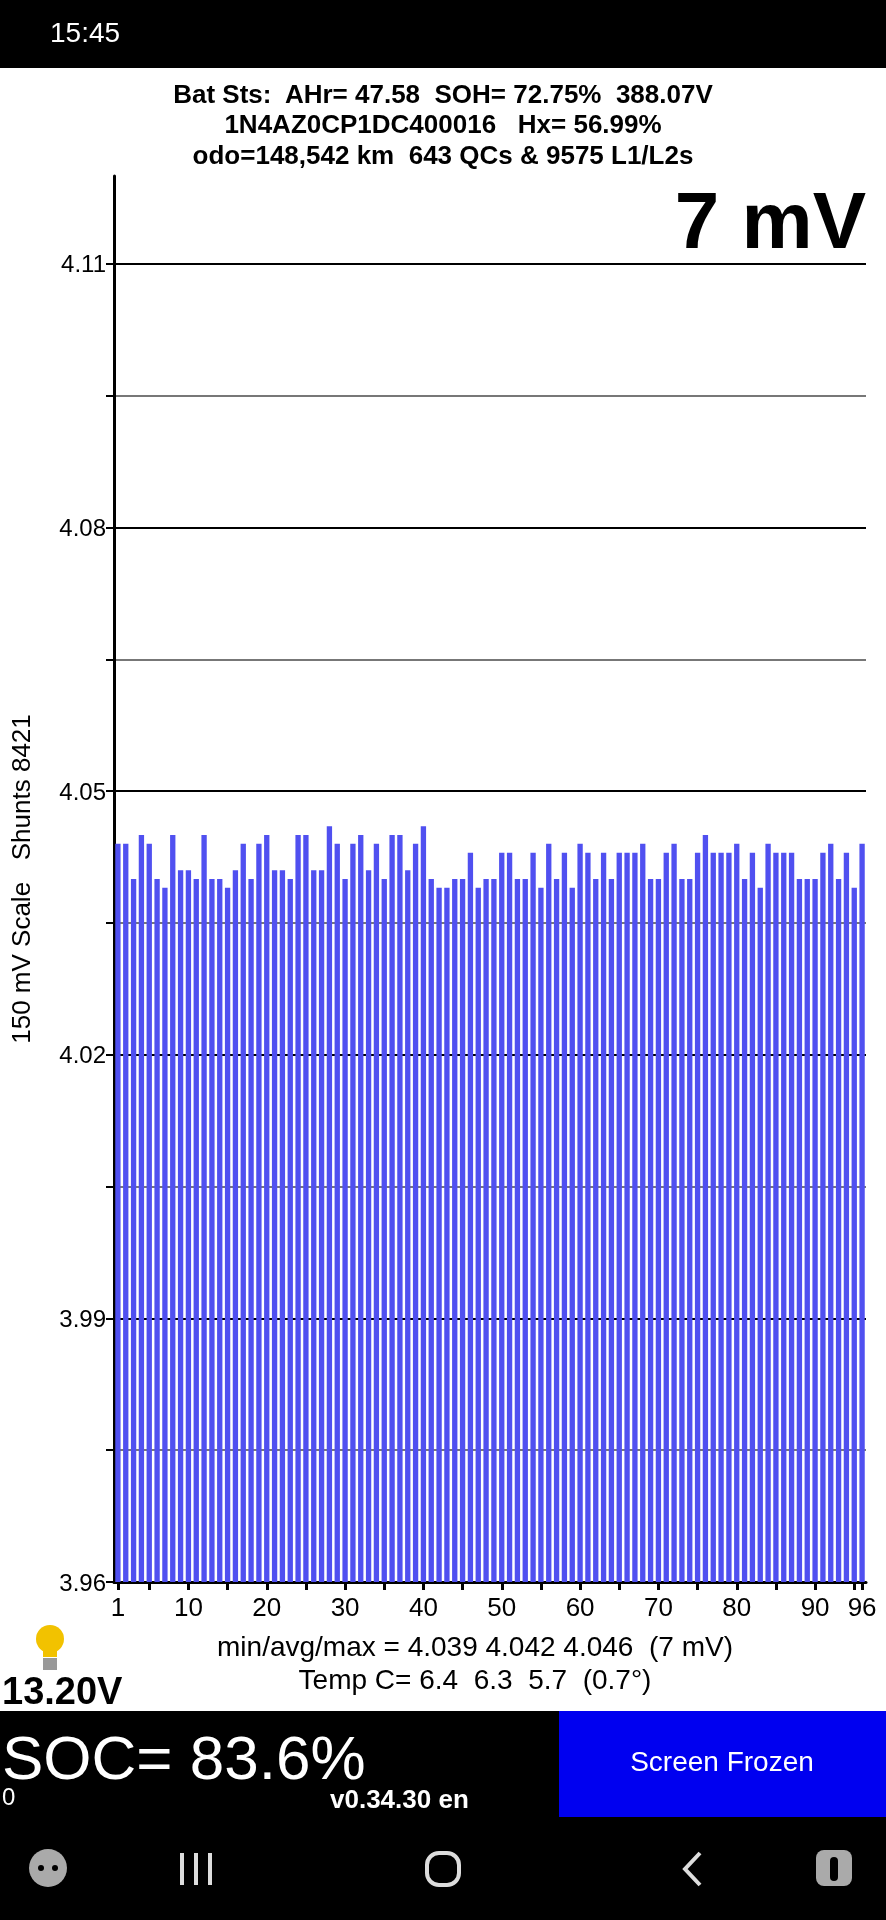 The image size is (886, 1920). Describe the element at coordinates (443, 155) in the screenshot. I see `text: odo=148,542 km 643 QCs & 9575 L1/L2s` at that location.